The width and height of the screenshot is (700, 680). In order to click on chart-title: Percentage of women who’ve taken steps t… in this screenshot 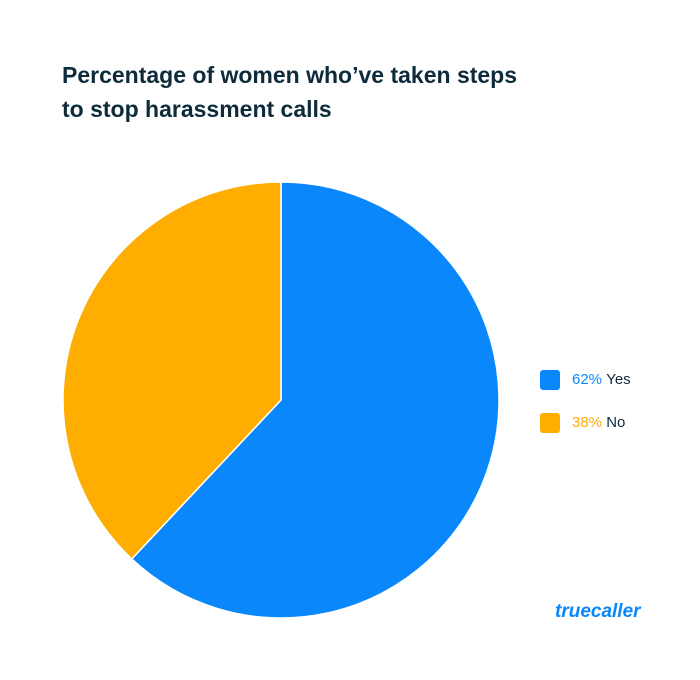, I will do `click(290, 92)`.